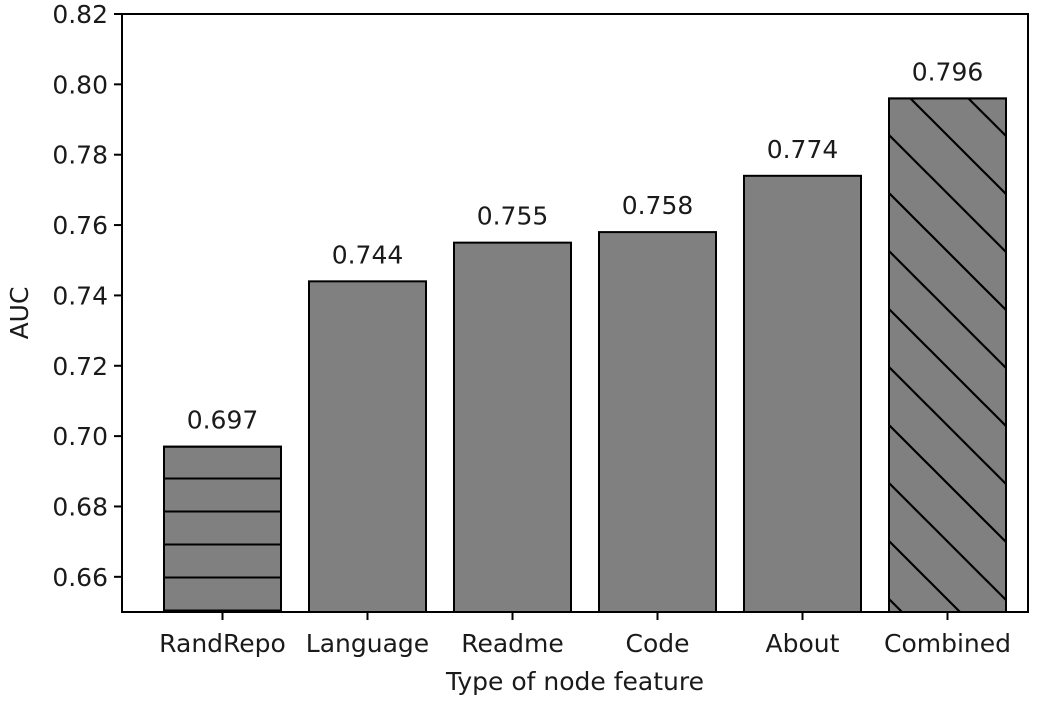 The width and height of the screenshot is (1050, 705). Describe the element at coordinates (657, 643) in the screenshot. I see `x-tick-label-code: Code` at that location.